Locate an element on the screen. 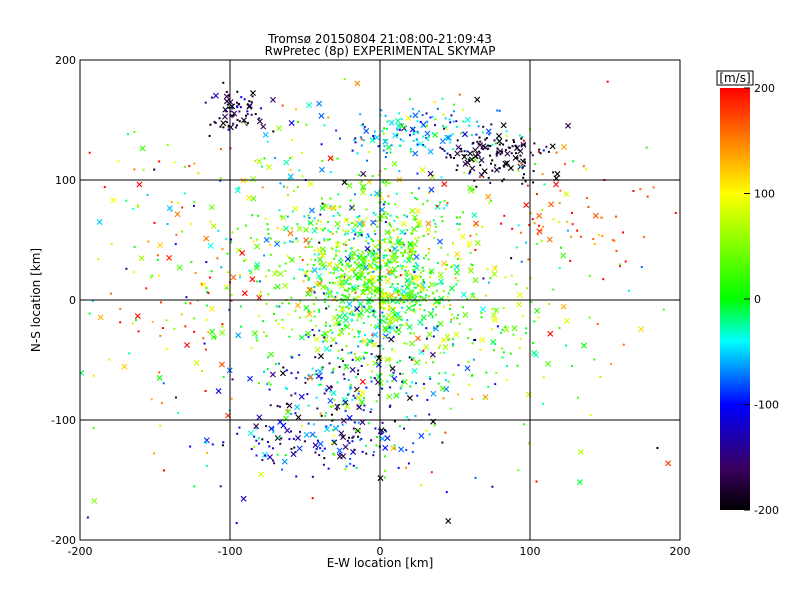 The image size is (800, 600). y-tick-label: 0 is located at coordinates (72, 300).